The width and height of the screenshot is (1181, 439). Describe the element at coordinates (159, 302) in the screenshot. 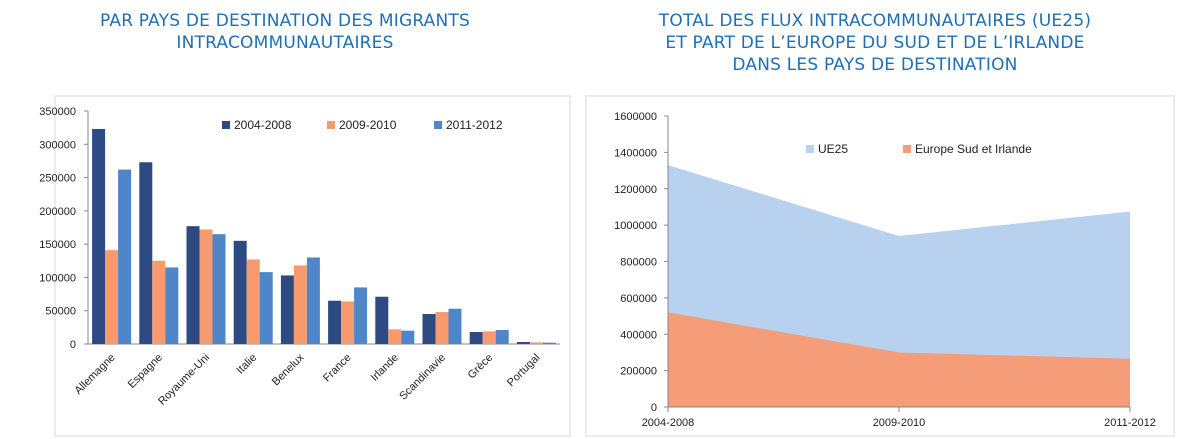

I see `bar-2009-2010-Espagne` at that location.